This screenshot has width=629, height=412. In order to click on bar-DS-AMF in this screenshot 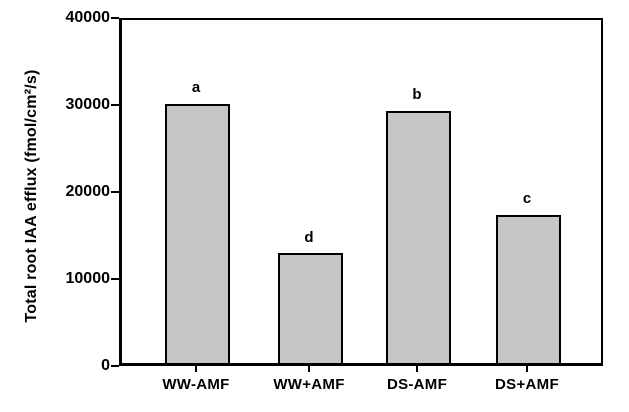, I will do `click(418, 237)`.